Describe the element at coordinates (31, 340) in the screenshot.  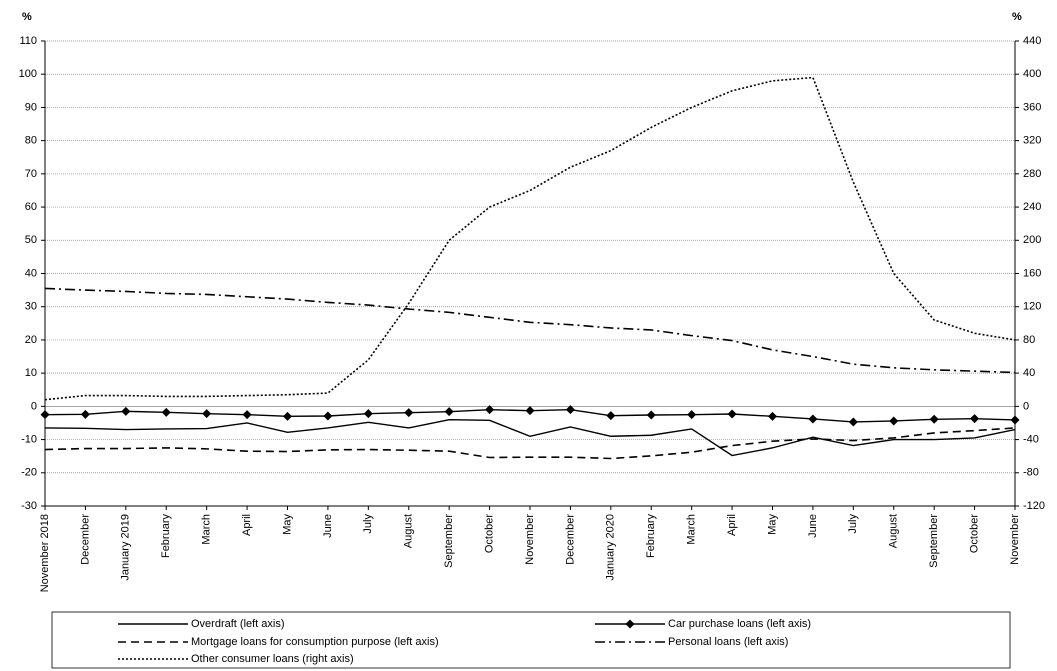
I see `y-tick-label: 20` at that location.